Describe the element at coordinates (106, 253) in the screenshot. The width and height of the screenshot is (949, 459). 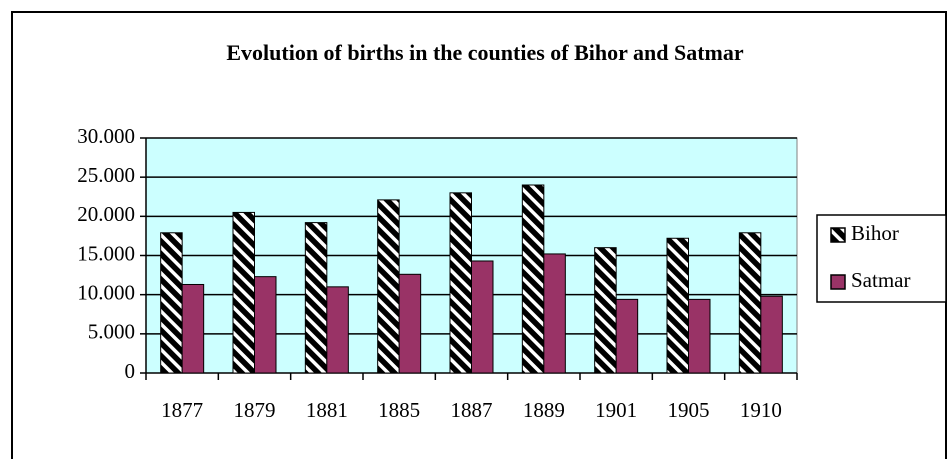
I see `y-tick-label: 15.000` at that location.